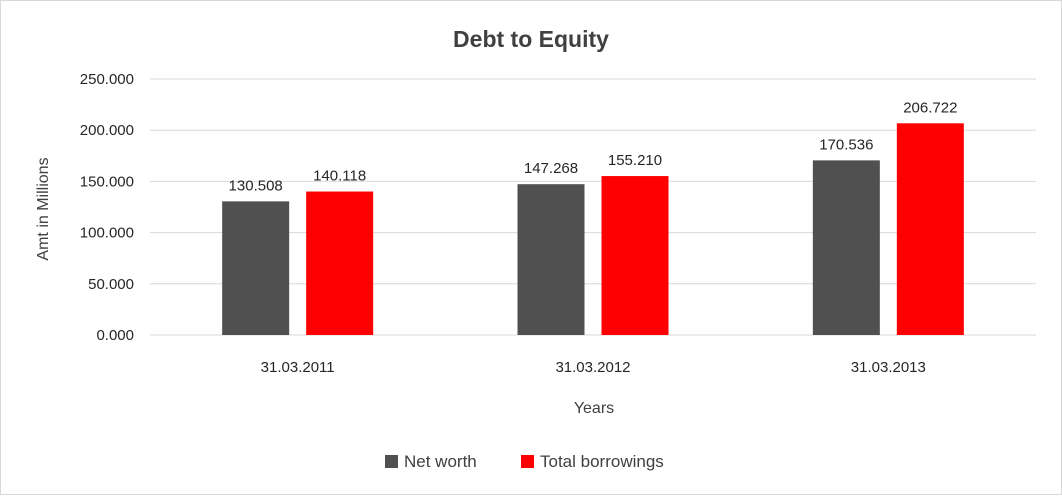 The width and height of the screenshot is (1062, 499). Describe the element at coordinates (339, 176) in the screenshot. I see `data-label: 140.118` at that location.